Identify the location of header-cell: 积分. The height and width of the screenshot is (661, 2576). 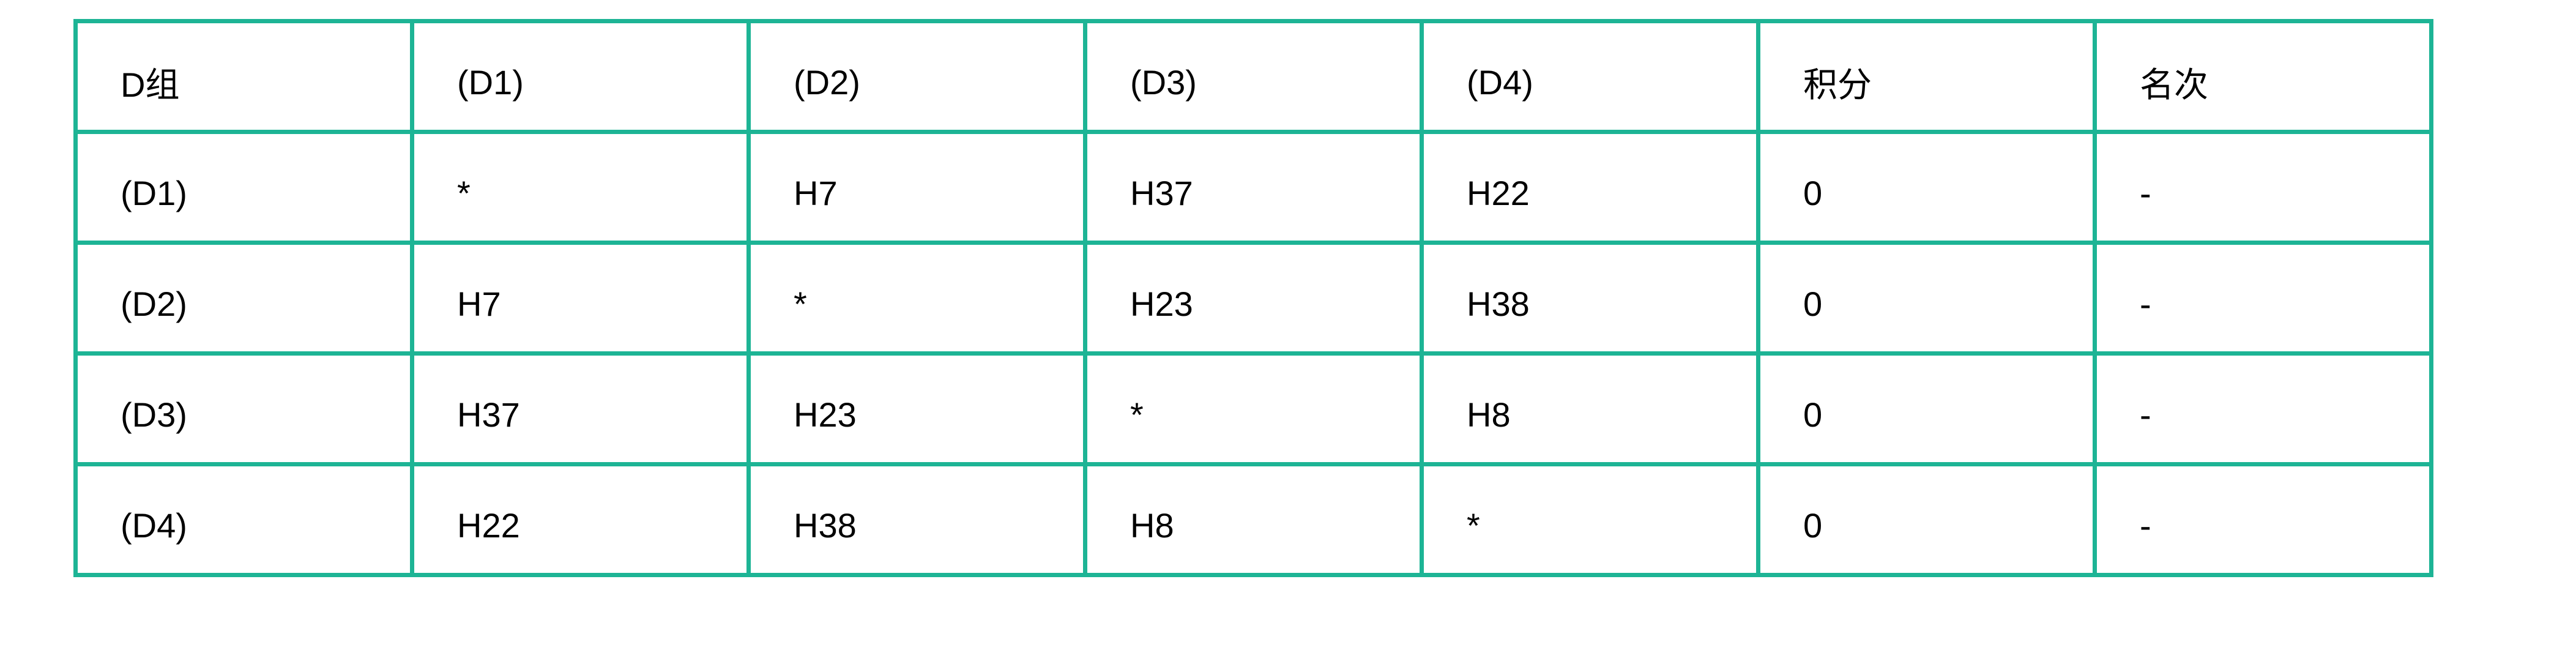
(1926, 76).